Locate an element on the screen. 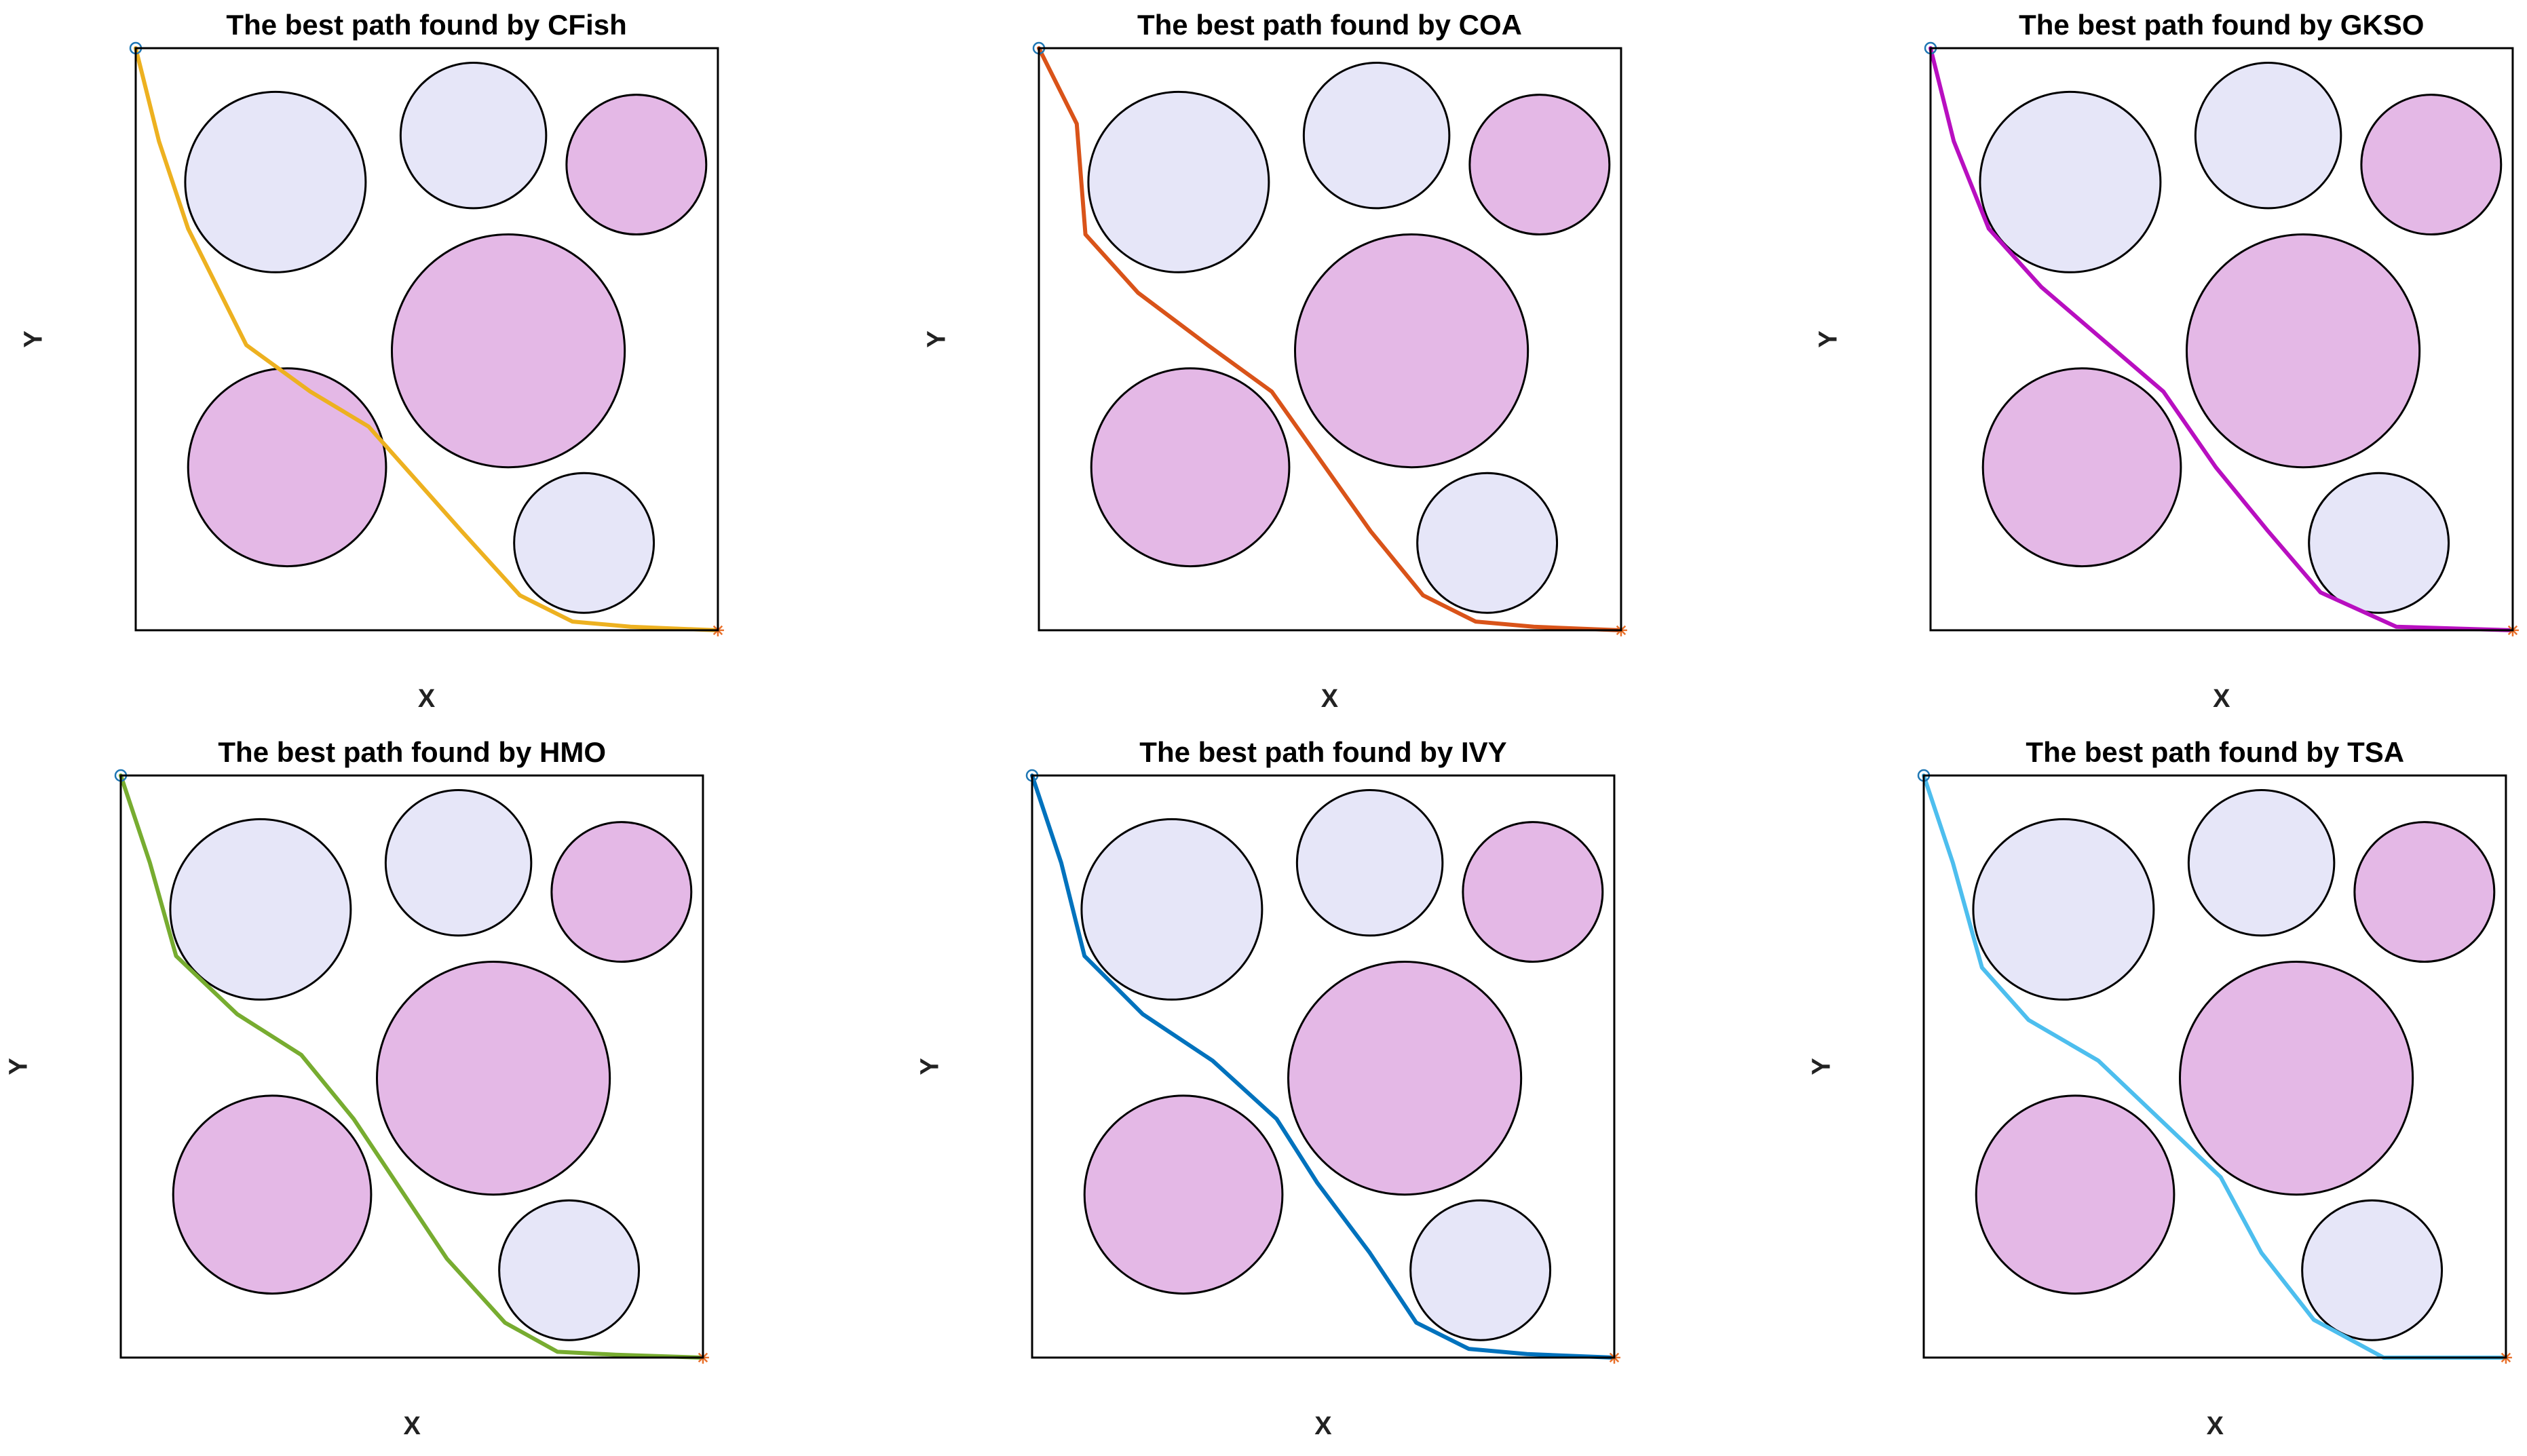  subplot-cfish: The best path found by CFish X Y is located at coordinates (371, 361).